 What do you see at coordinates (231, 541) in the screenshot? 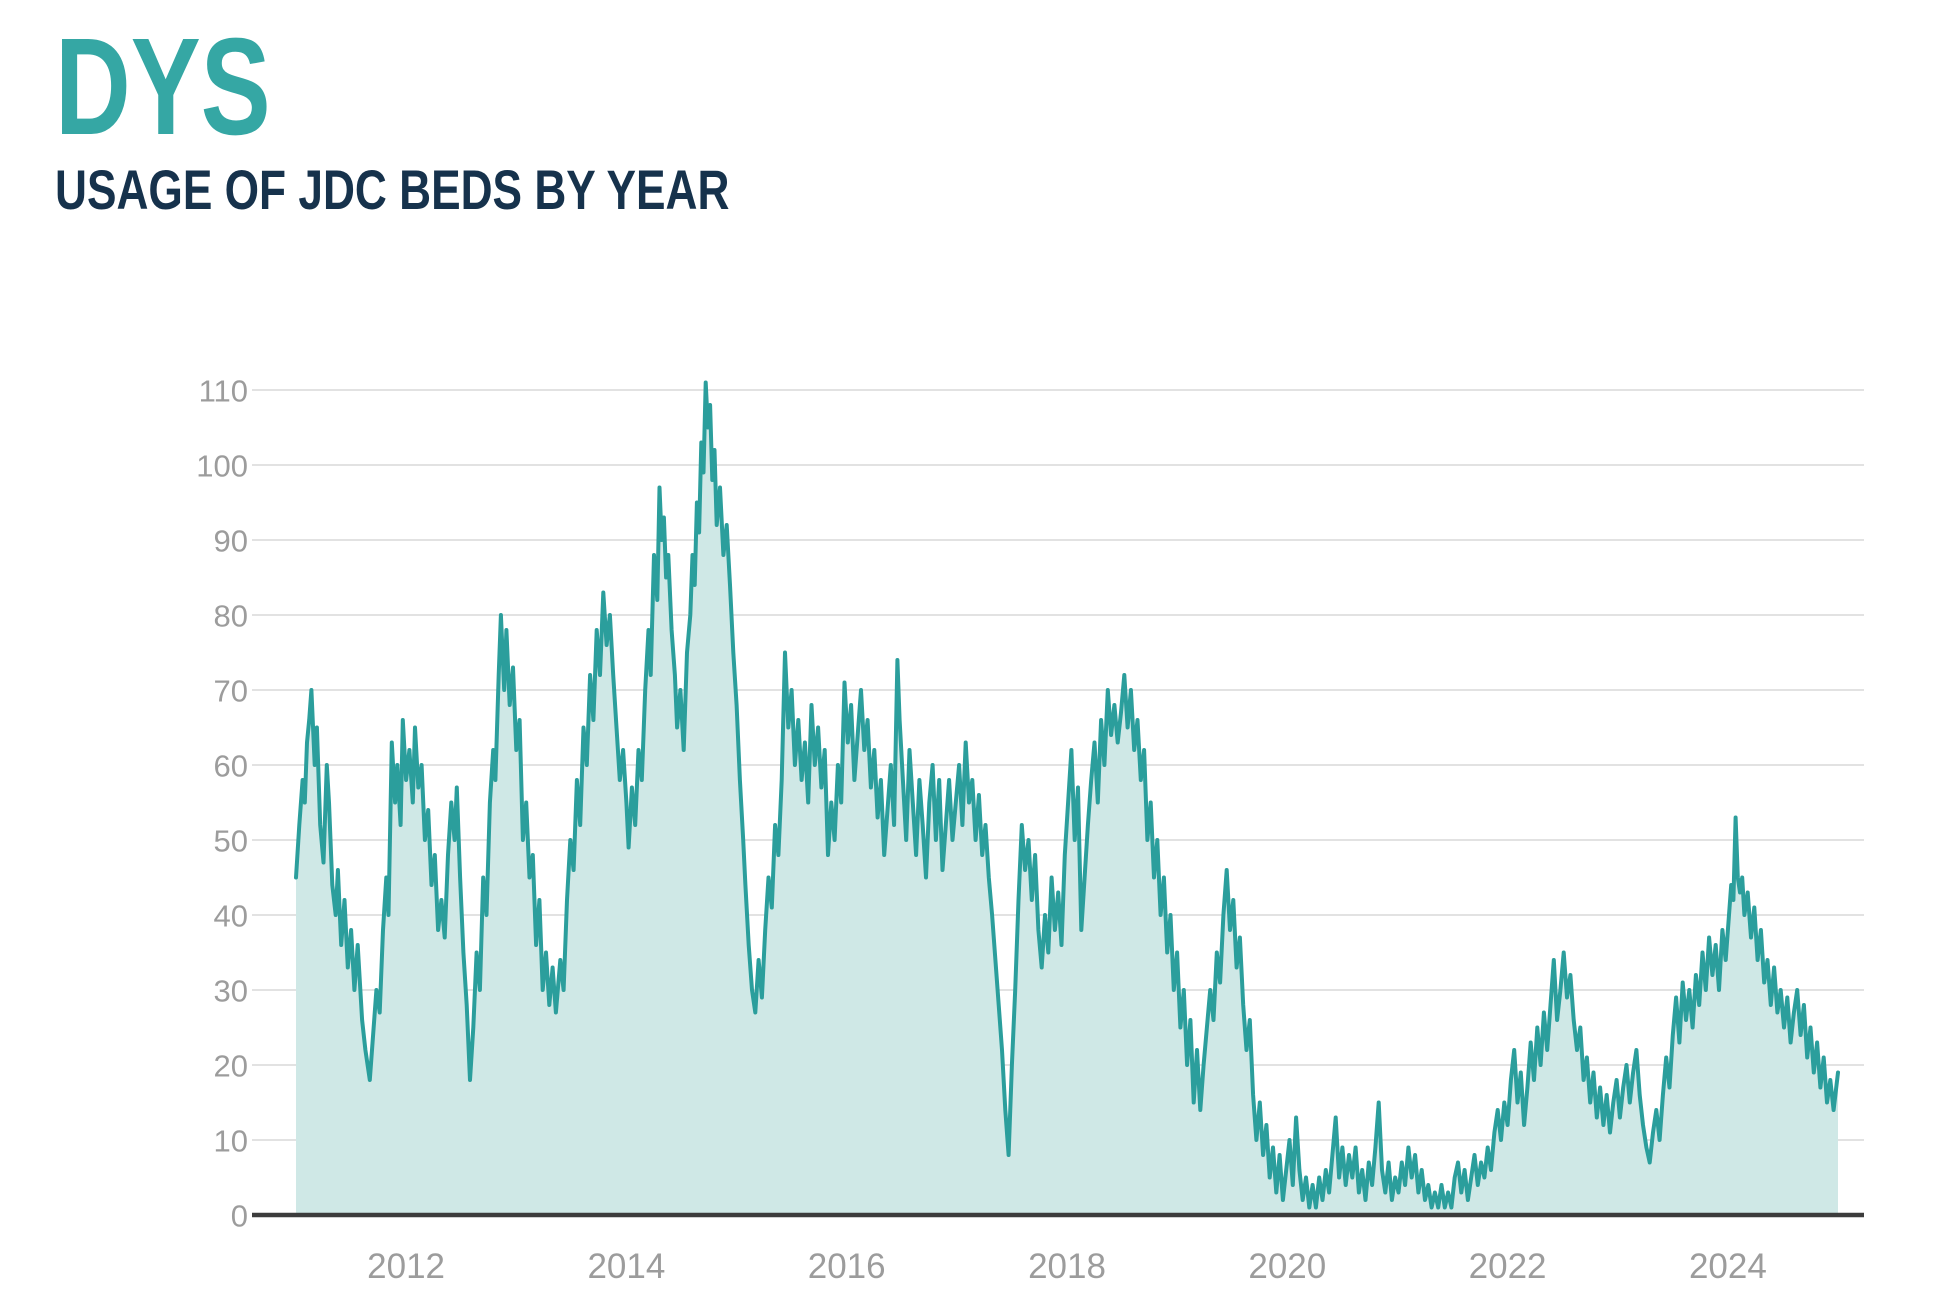
I see `y-tick-label-90: 90` at bounding box center [231, 541].